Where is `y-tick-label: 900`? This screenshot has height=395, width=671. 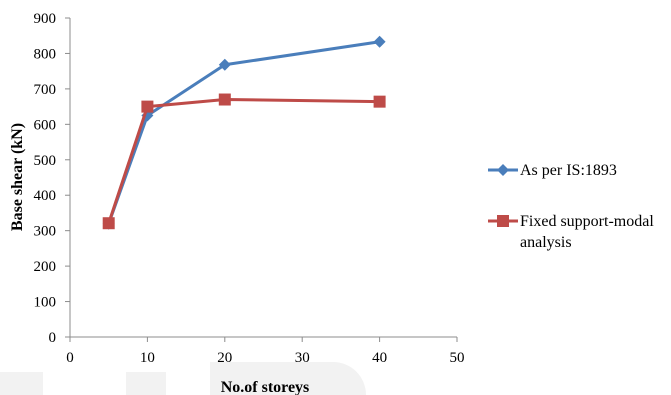 y-tick-label: 900 is located at coordinates (45, 19).